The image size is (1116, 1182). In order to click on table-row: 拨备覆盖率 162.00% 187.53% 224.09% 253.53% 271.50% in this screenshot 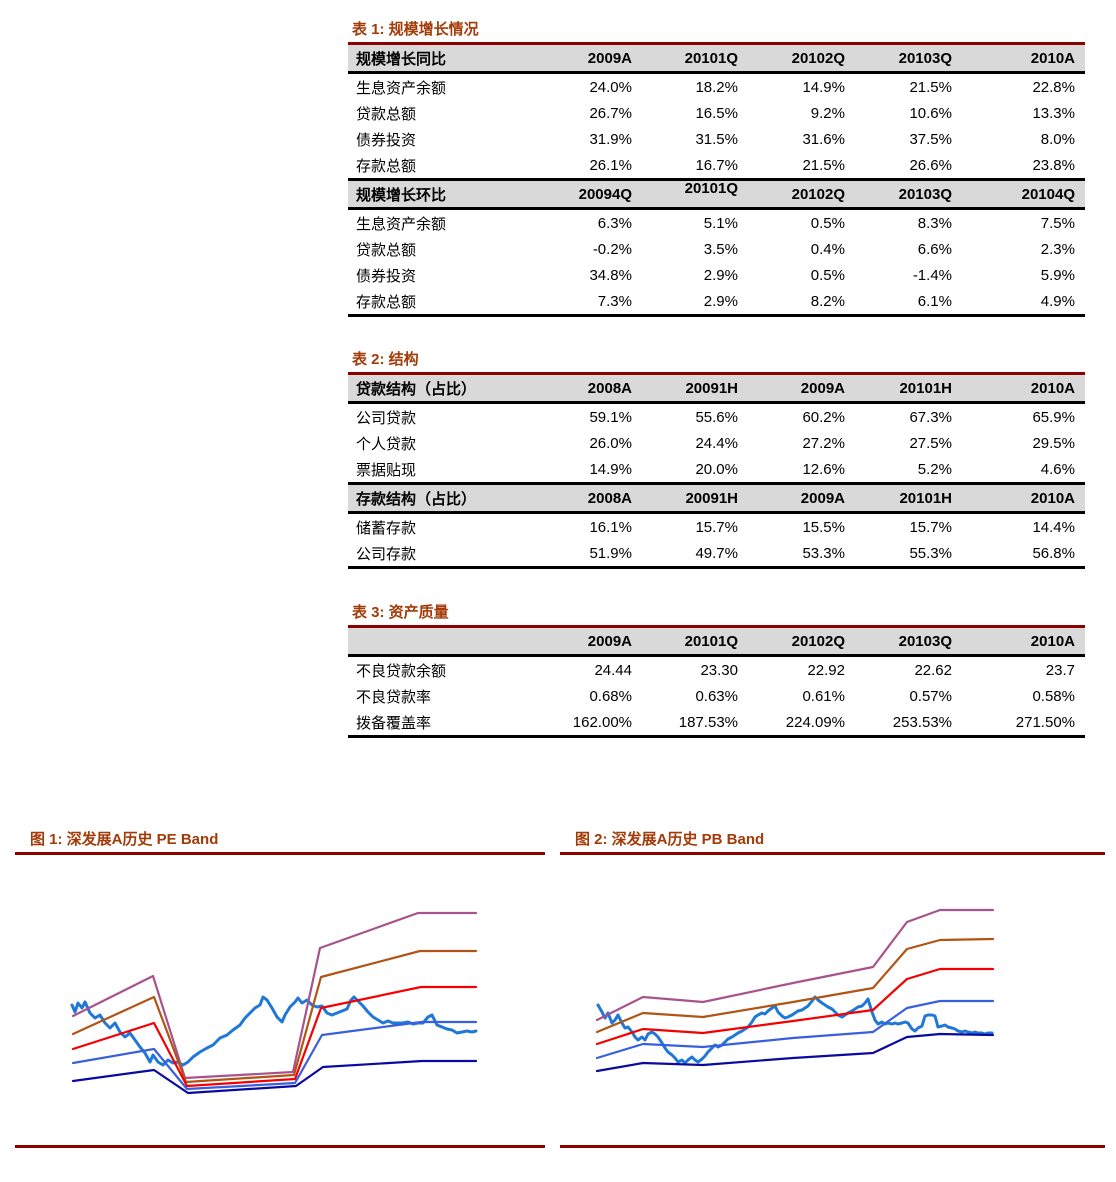, I will do `click(716, 722)`.